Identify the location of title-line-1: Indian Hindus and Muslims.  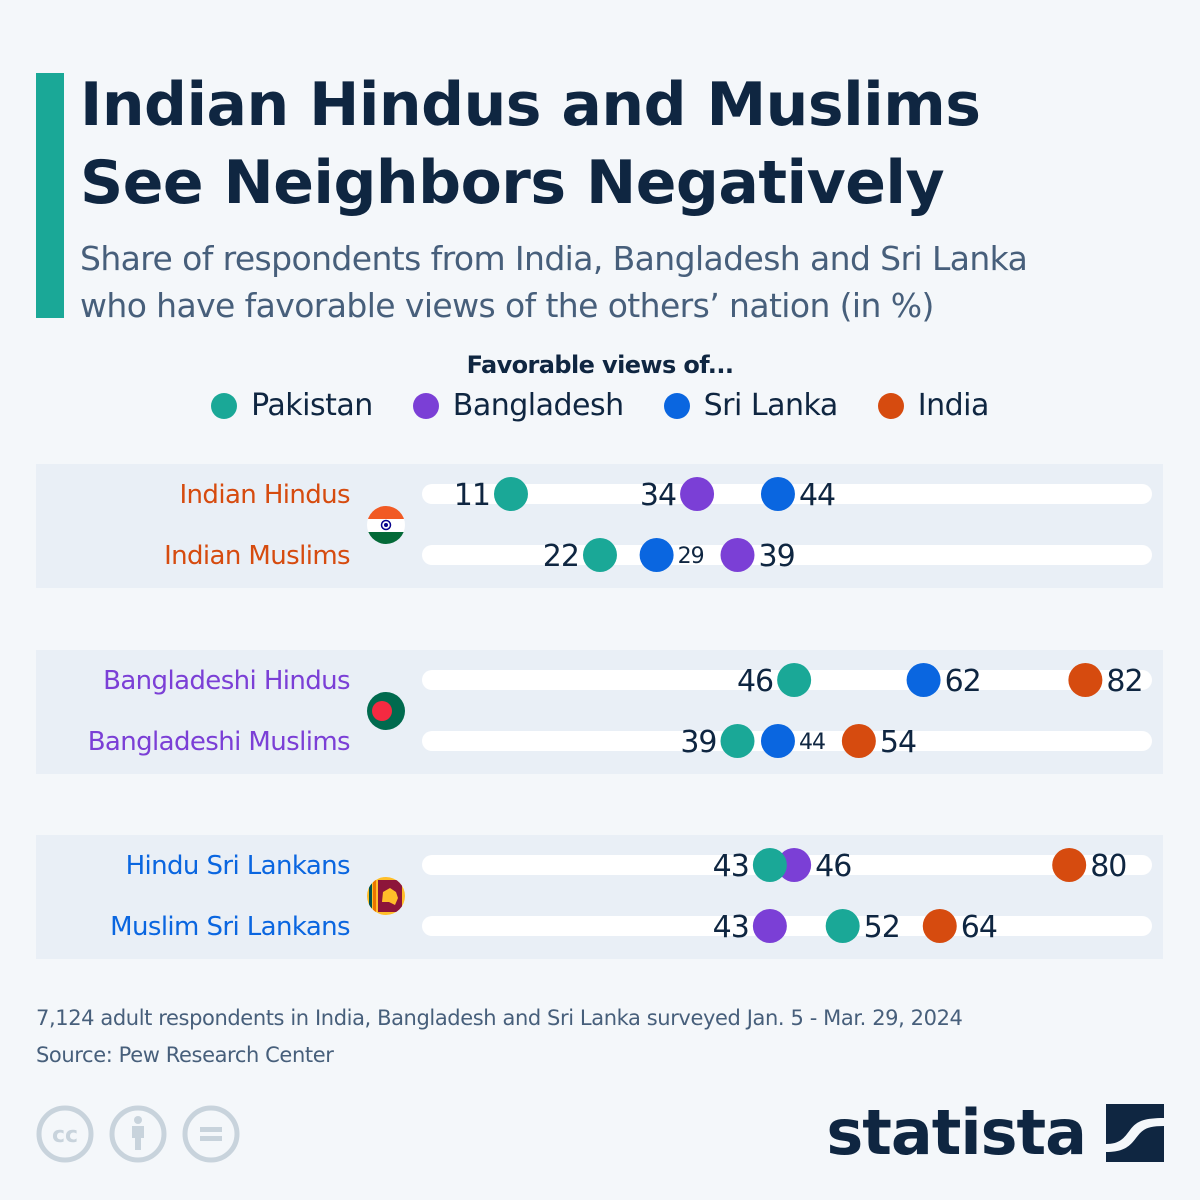
(530, 105).